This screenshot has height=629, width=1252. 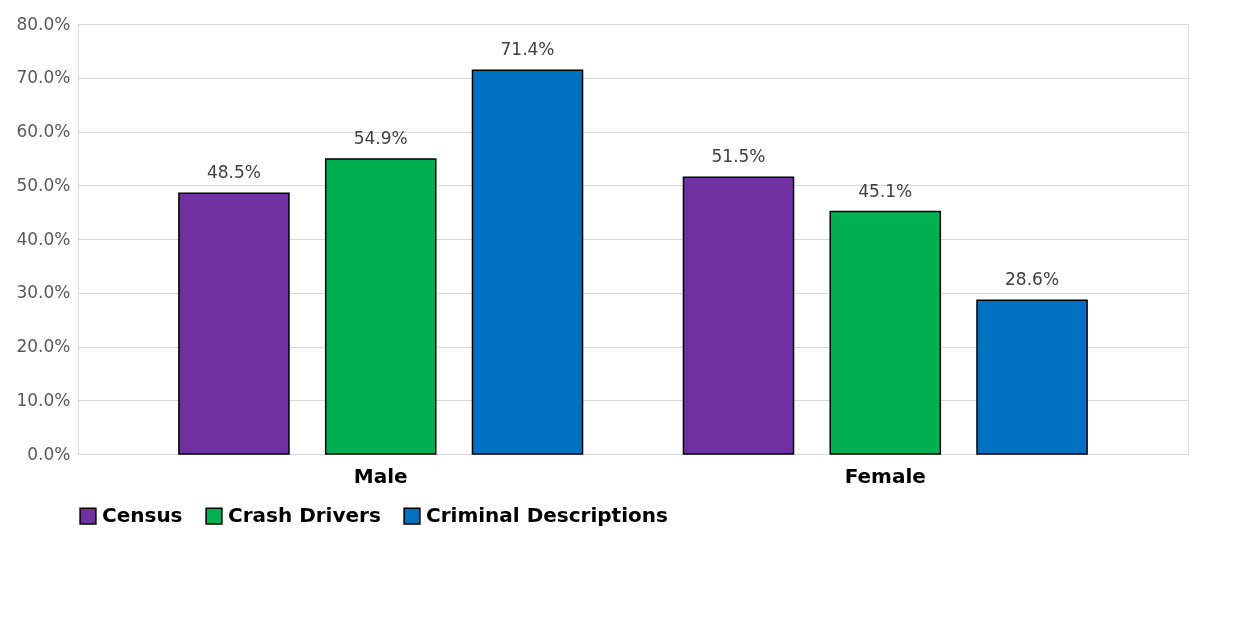 What do you see at coordinates (43, 77) in the screenshot?
I see `y-tick-label: 70.0%` at bounding box center [43, 77].